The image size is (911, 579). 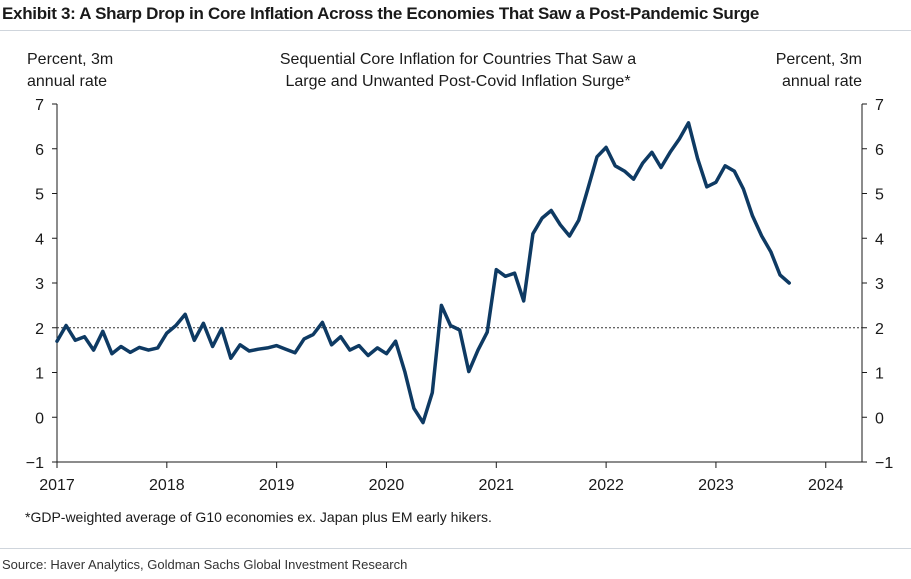 I want to click on y-tick-label-right: 1, so click(x=879, y=374).